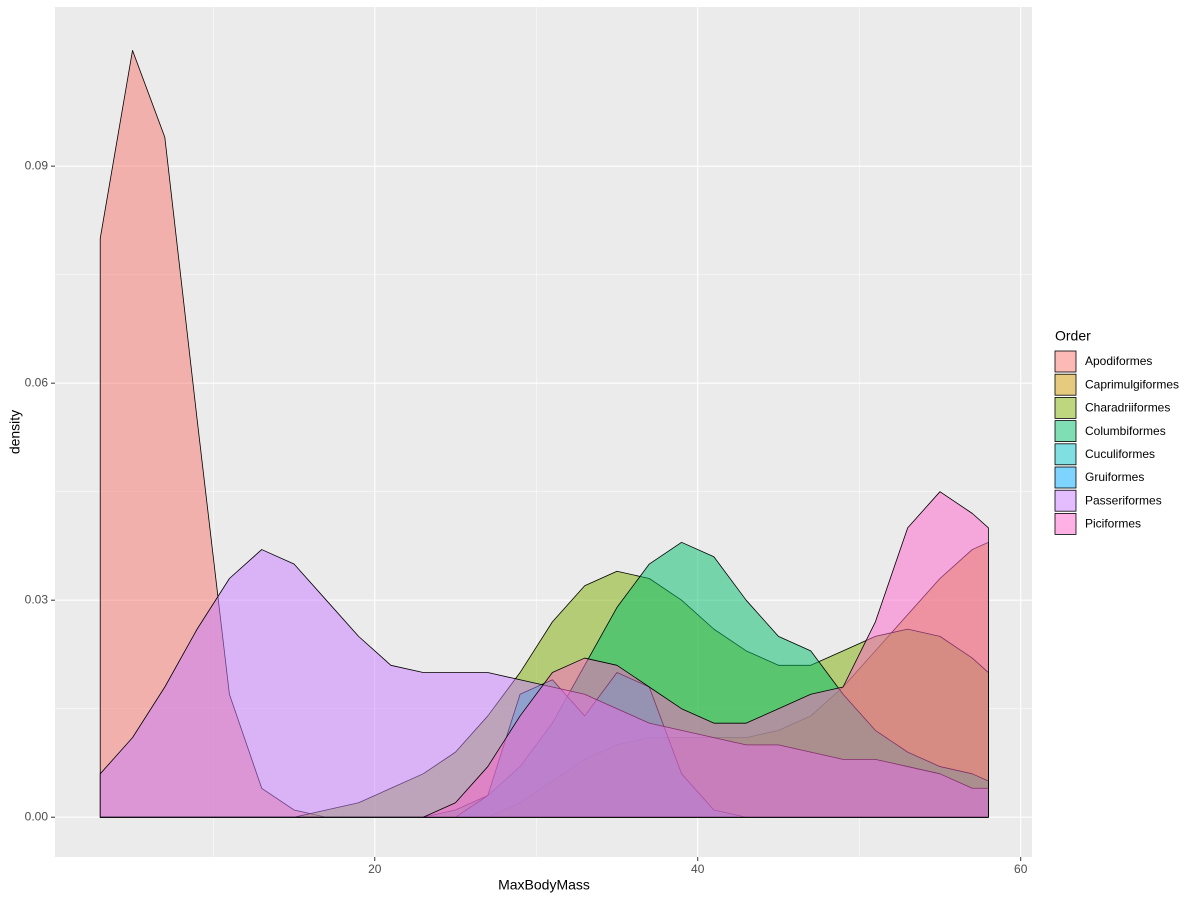 This screenshot has height=900, width=1200. What do you see at coordinates (1127, 408) in the screenshot?
I see `legend-label: Charadriiformes` at bounding box center [1127, 408].